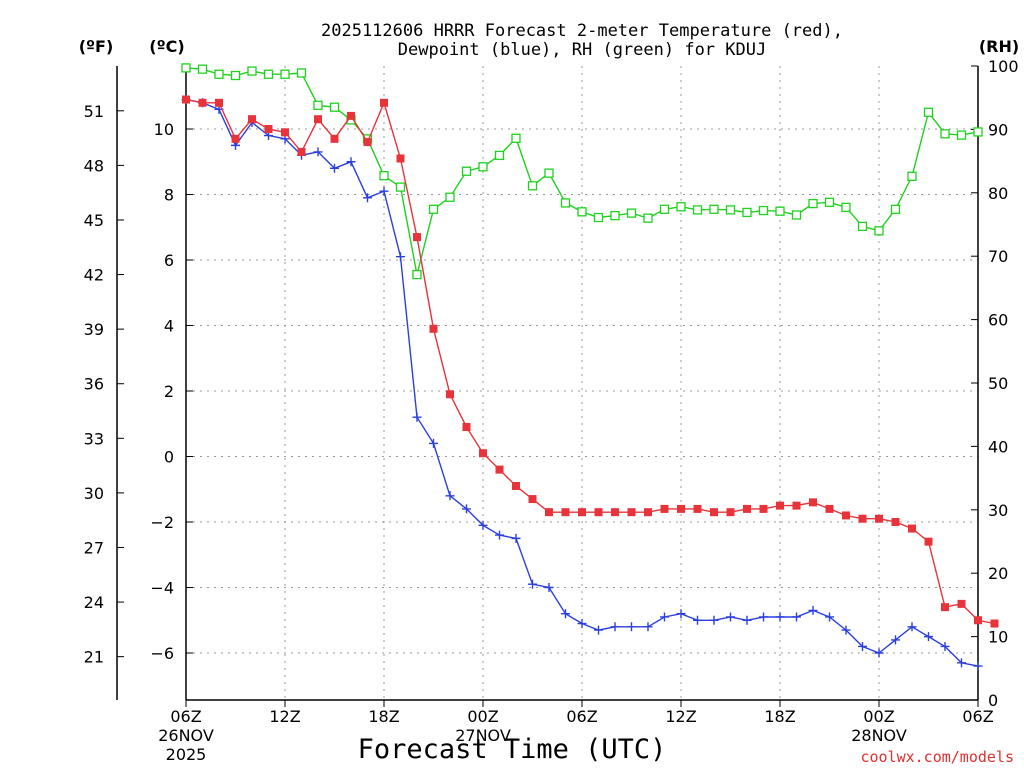 Image resolution: width=1024 pixels, height=768 pixels. Describe the element at coordinates (166, 46) in the screenshot. I see `celsius-unit-label: (ºC)` at that location.